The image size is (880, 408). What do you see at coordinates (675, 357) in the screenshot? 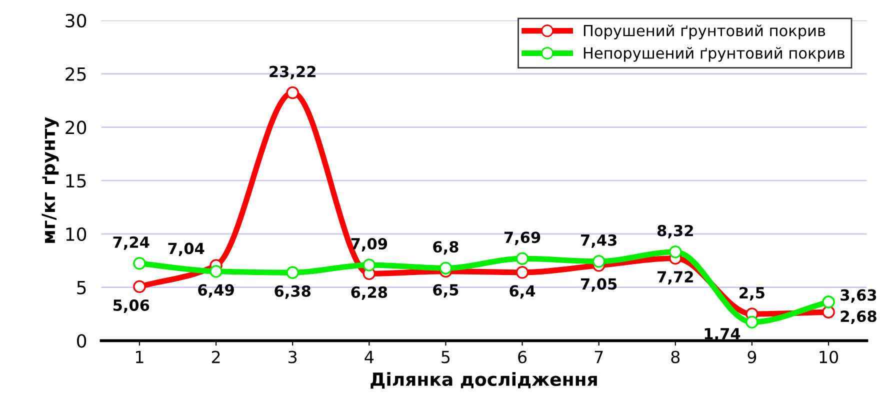
I see `x-tick-label: 8` at bounding box center [675, 357].